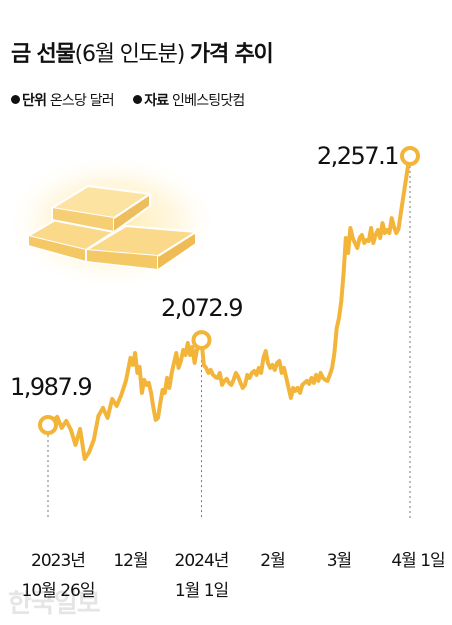  What do you see at coordinates (201, 591) in the screenshot?
I see `x-tick-label-line2: 1월 1일` at bounding box center [201, 591].